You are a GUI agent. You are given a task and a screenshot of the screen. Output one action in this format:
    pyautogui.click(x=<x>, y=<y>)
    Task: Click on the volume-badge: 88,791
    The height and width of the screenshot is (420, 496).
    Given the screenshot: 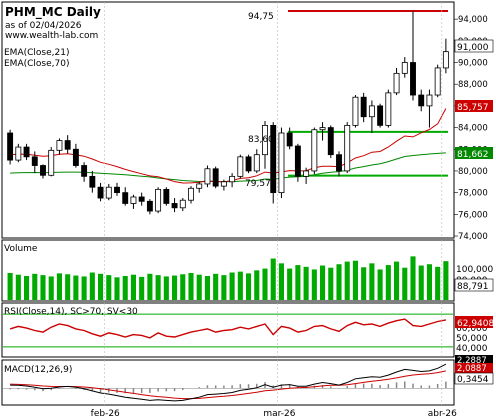 What is the action you would take?
    pyautogui.click(x=473, y=287)
    